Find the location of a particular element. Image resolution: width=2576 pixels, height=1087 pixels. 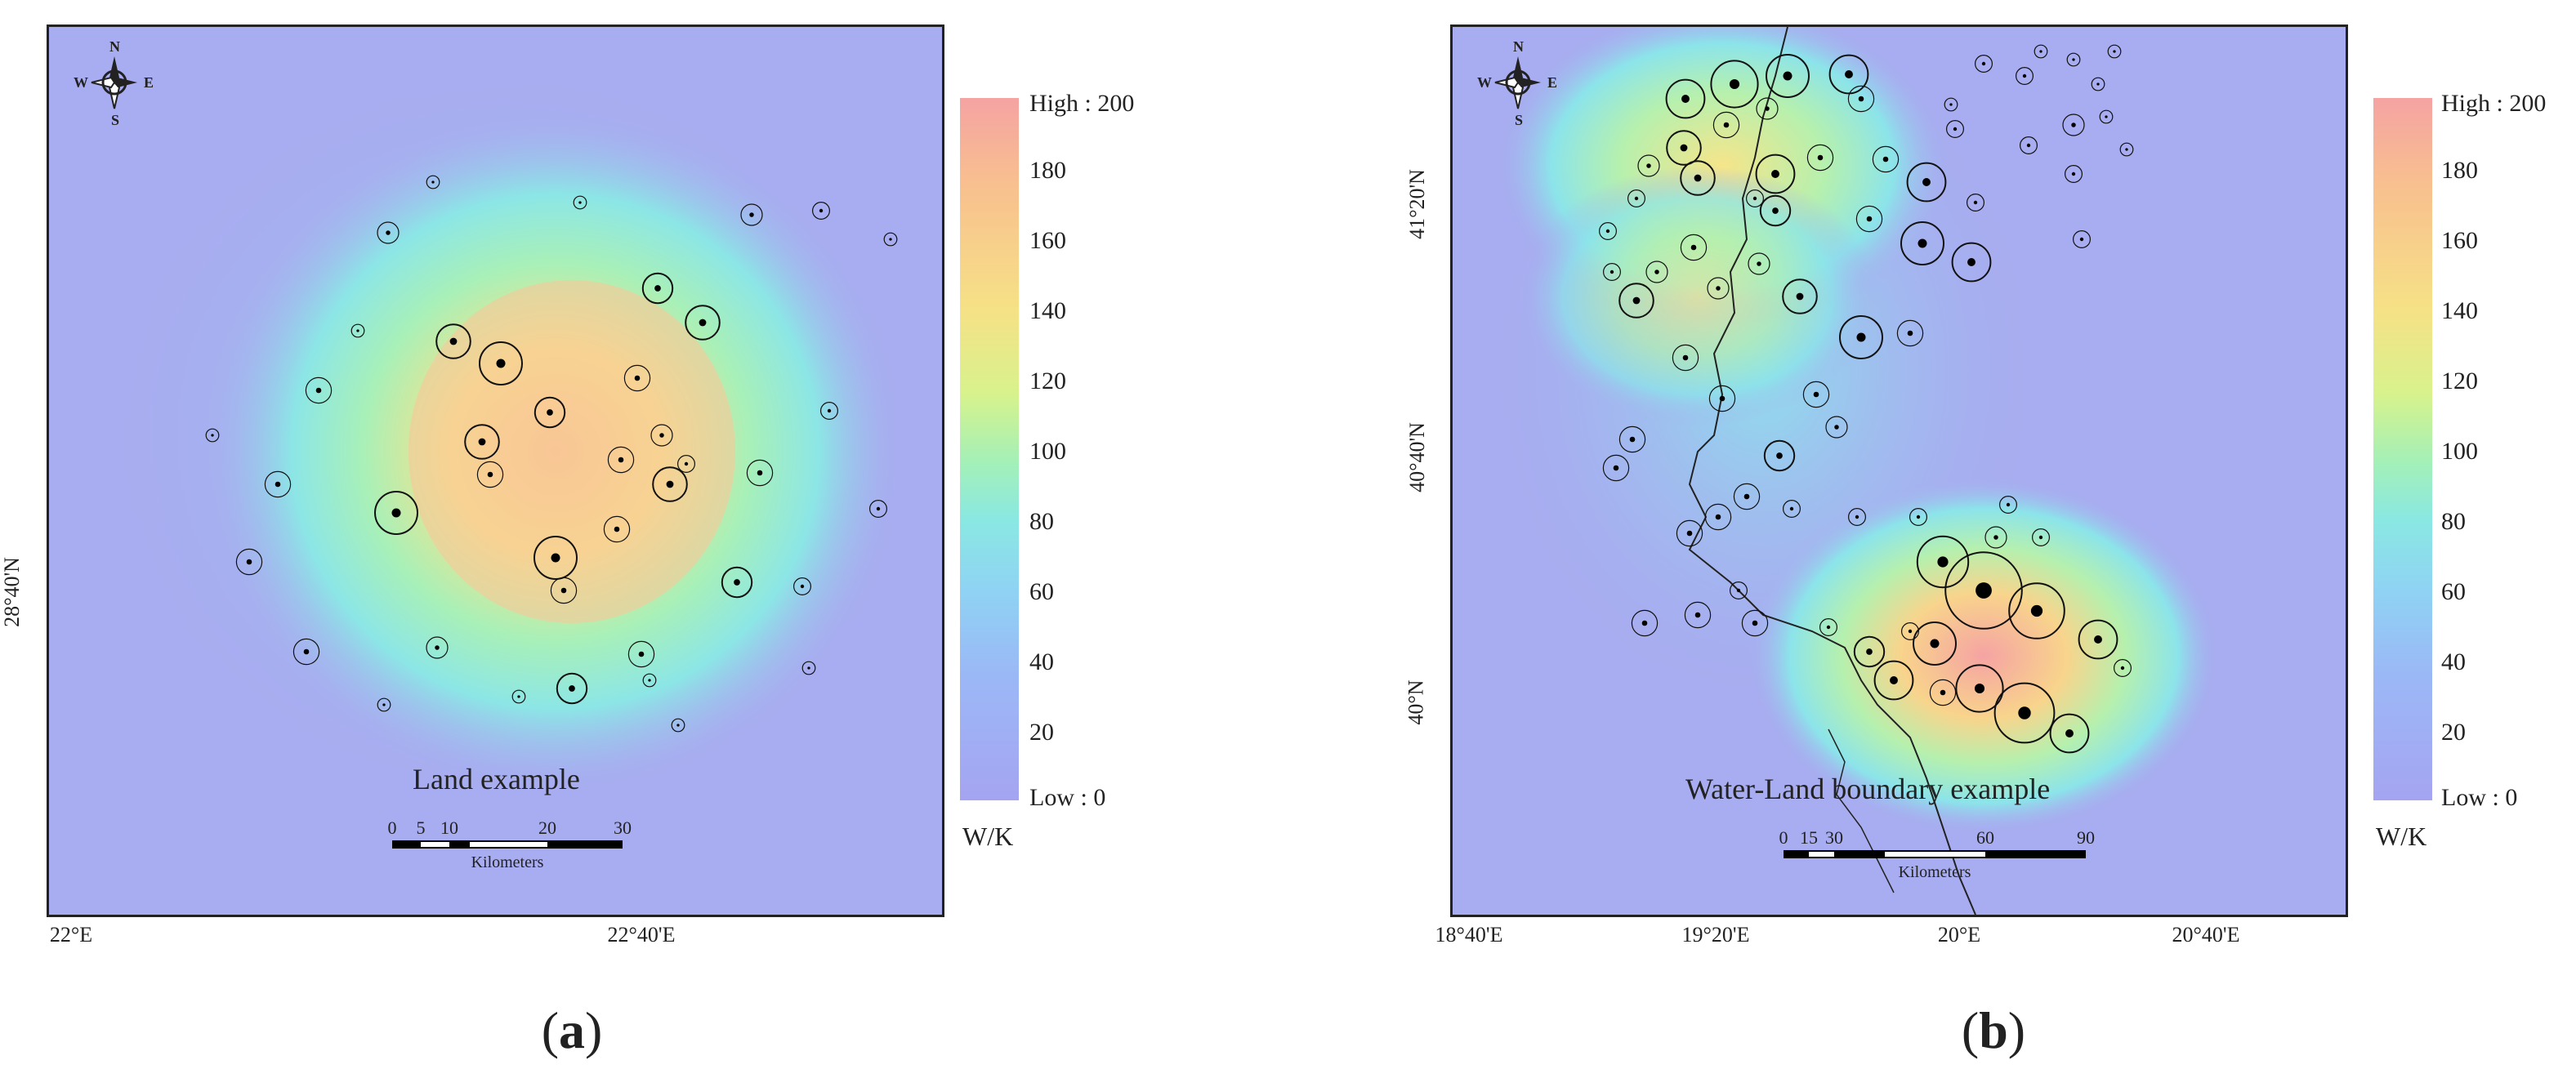

legend-tick: 180 is located at coordinates (1048, 170).